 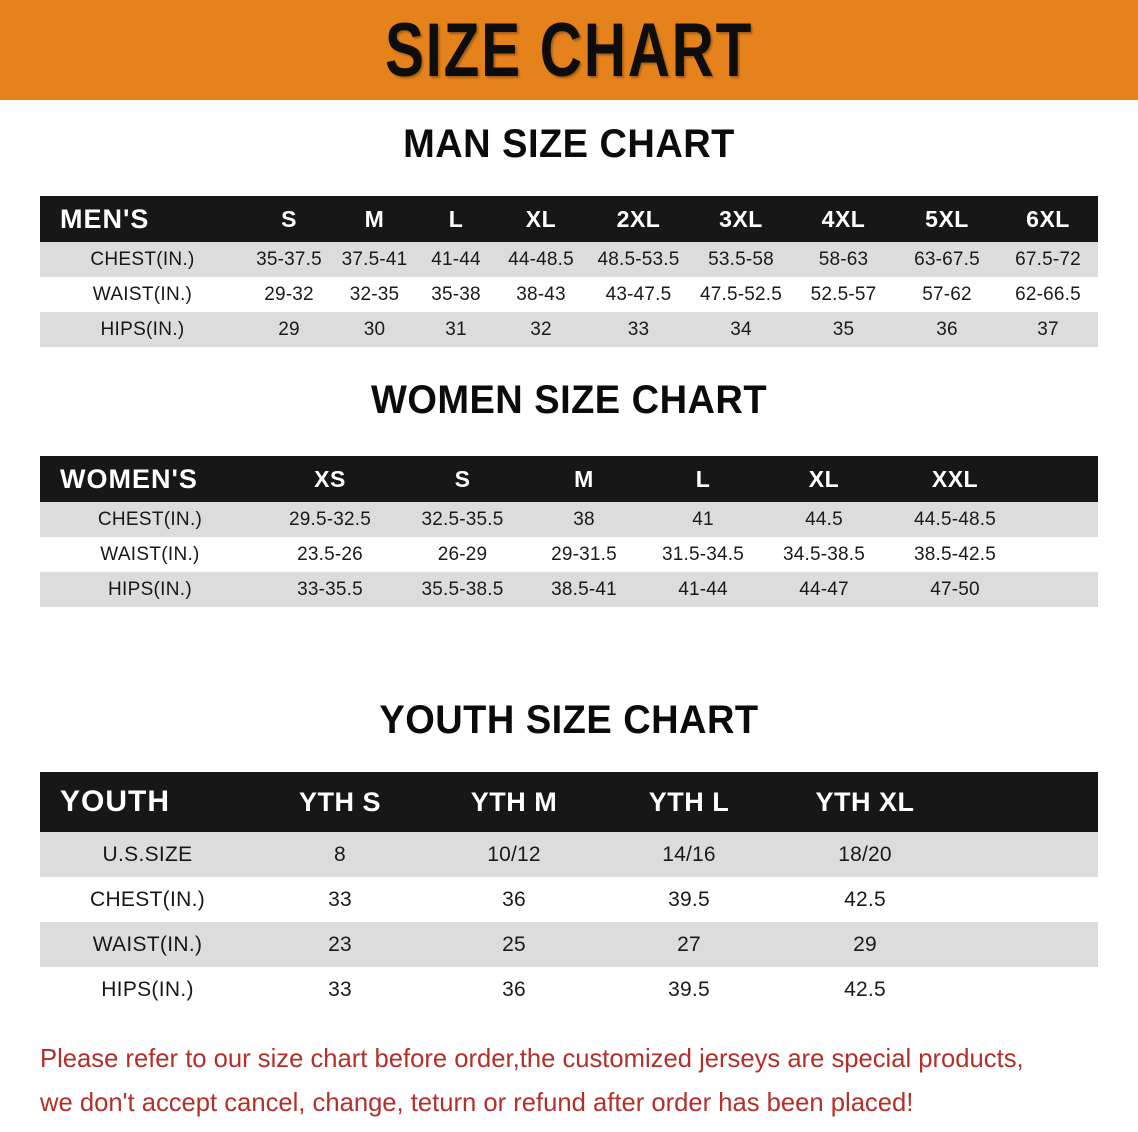 What do you see at coordinates (584, 479) in the screenshot?
I see `women-size-col-m: M` at bounding box center [584, 479].